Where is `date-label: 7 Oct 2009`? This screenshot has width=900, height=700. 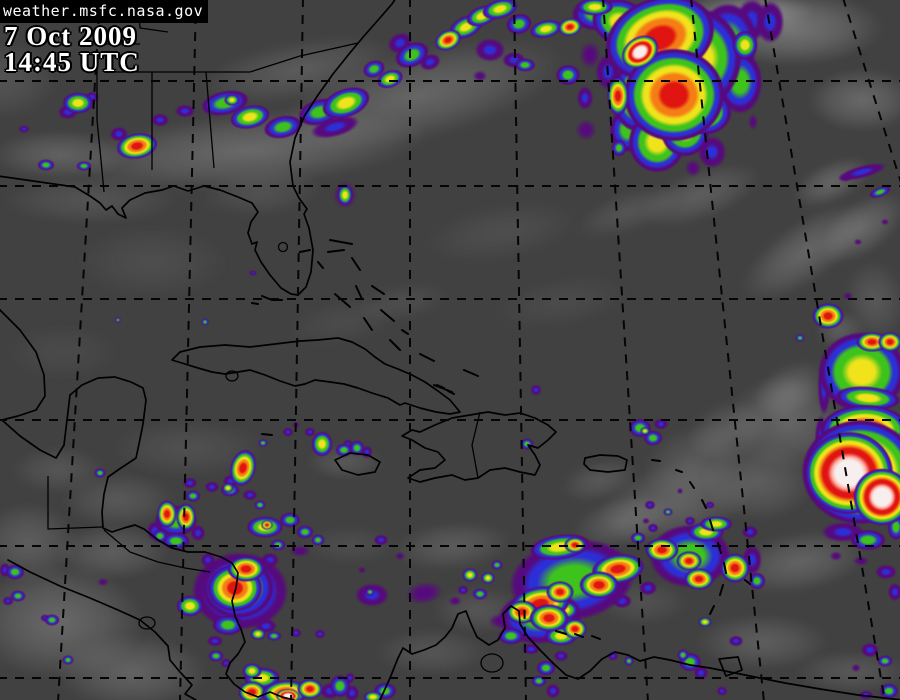
date-label: 7 Oct 2009 is located at coordinates (70, 36).